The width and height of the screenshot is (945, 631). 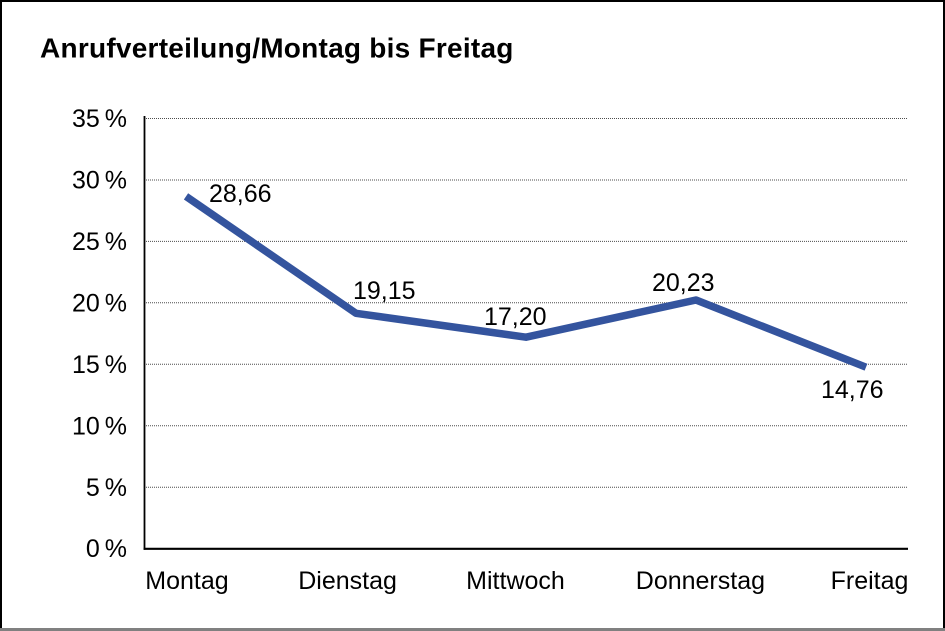 I want to click on svg-text: 10 %, so click(x=99, y=426).